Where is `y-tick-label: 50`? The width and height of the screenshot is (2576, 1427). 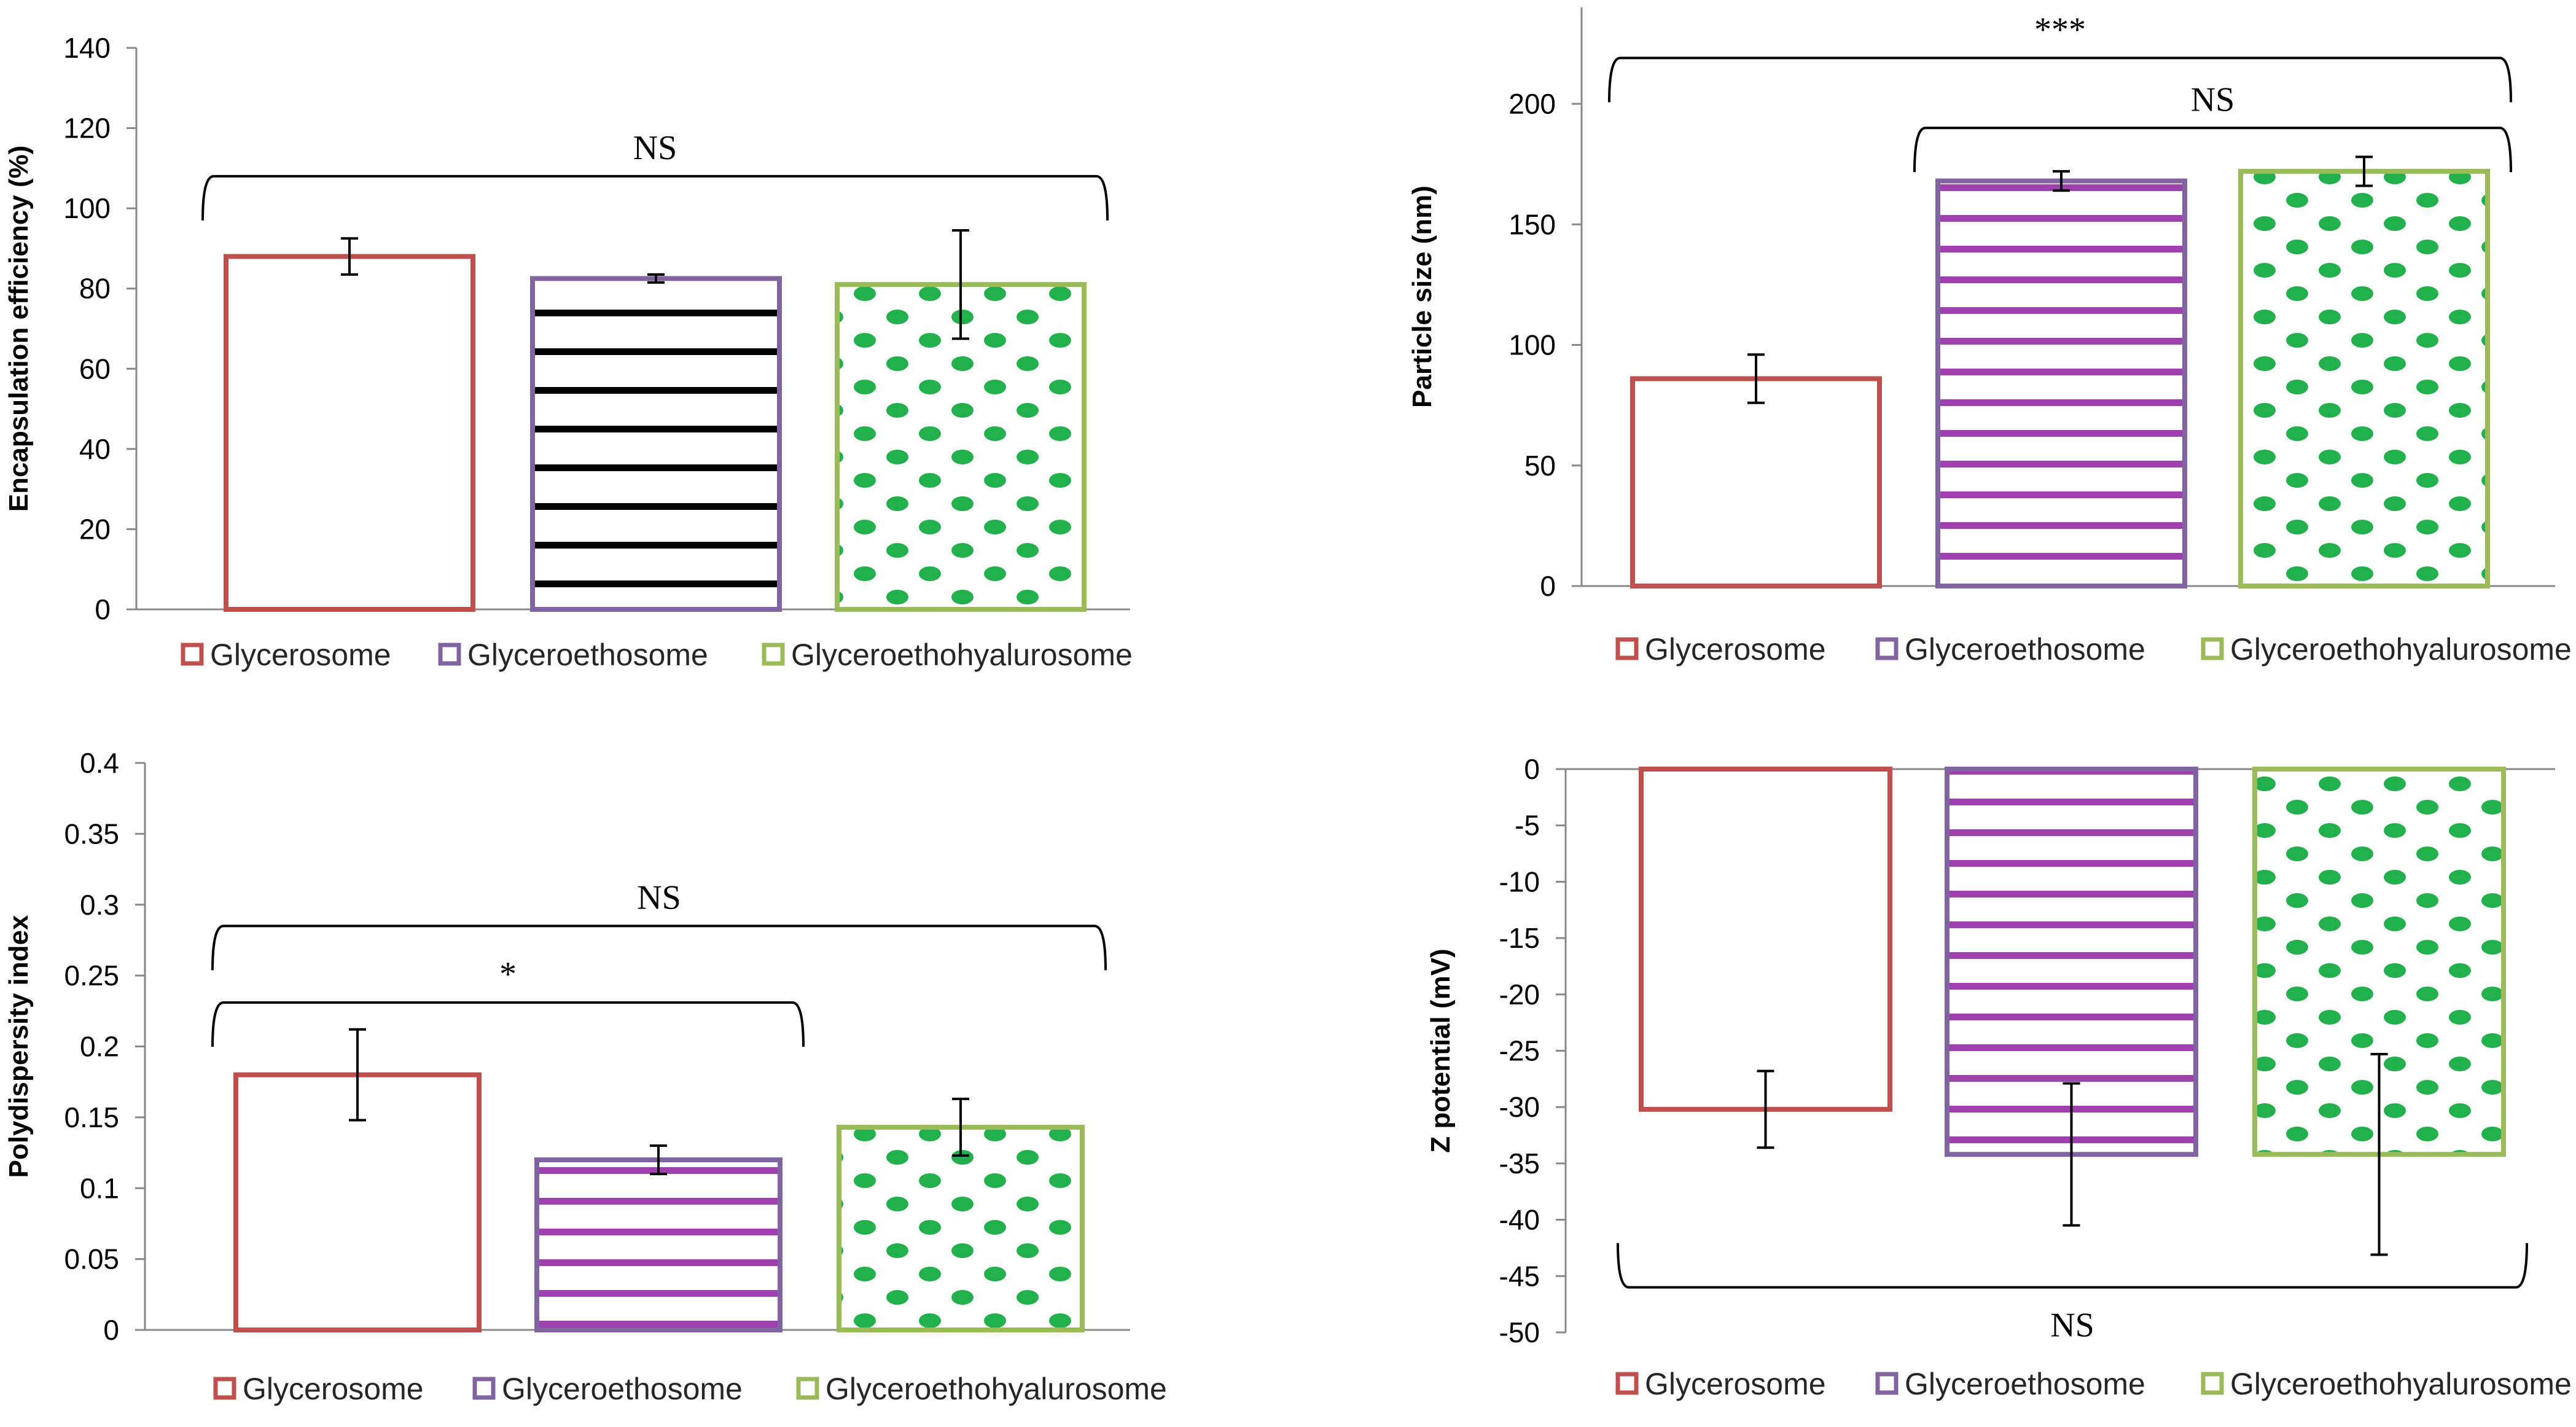 y-tick-label: 50 is located at coordinates (1540, 466).